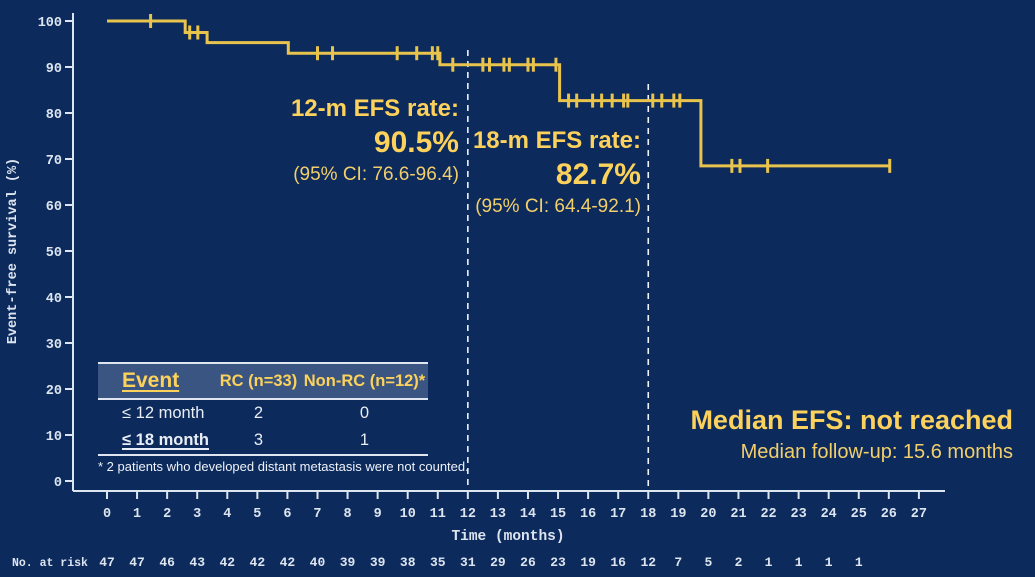 This screenshot has width=1035, height=577. What do you see at coordinates (507, 537) in the screenshot?
I see `x-axis-title: Time (months)` at bounding box center [507, 537].